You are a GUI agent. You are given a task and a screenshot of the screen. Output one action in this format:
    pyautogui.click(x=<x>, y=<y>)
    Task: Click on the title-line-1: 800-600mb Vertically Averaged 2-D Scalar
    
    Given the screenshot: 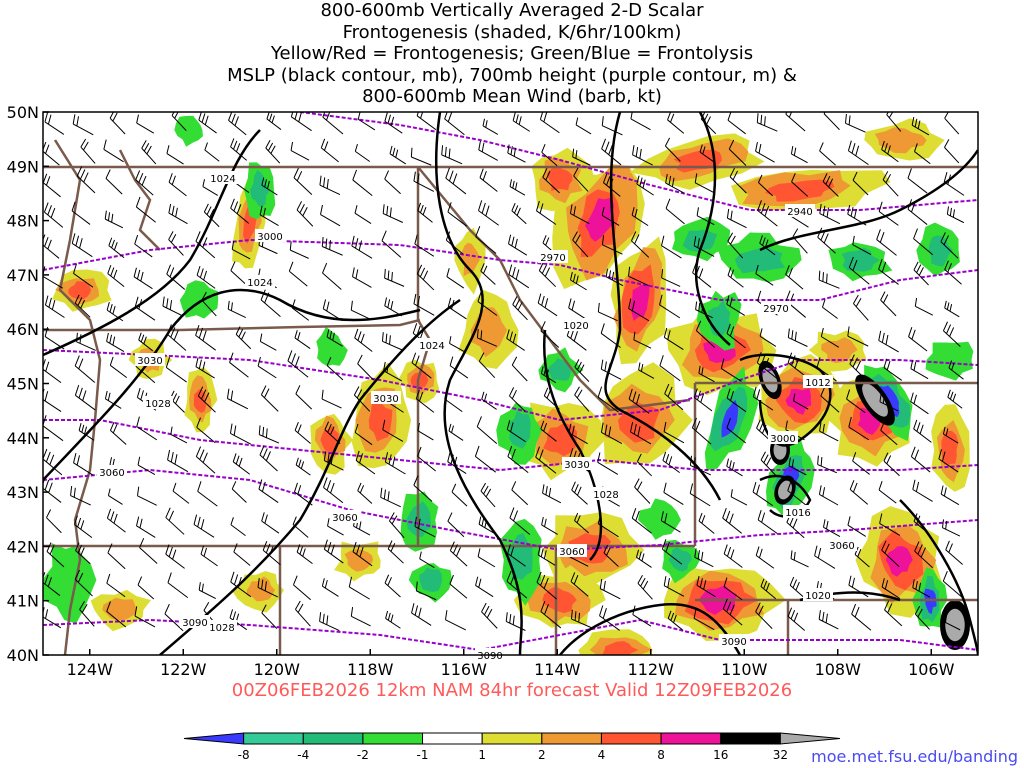 What is the action you would take?
    pyautogui.click(x=512, y=10)
    